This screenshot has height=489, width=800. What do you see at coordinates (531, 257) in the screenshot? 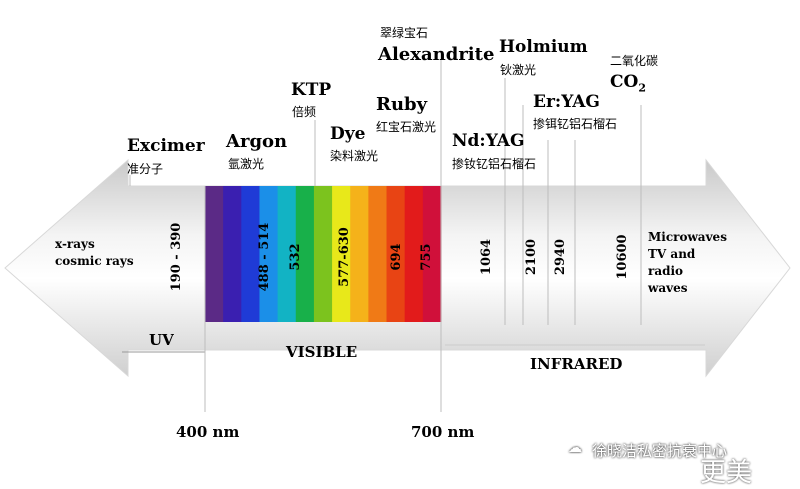
I see `holmium-wavelength: 2100` at bounding box center [531, 257].